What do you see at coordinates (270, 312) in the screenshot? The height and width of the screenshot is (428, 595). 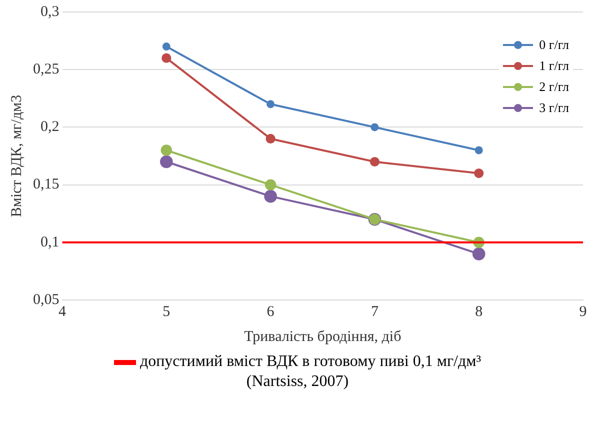 I see `x-tick-label: 6` at bounding box center [270, 312].